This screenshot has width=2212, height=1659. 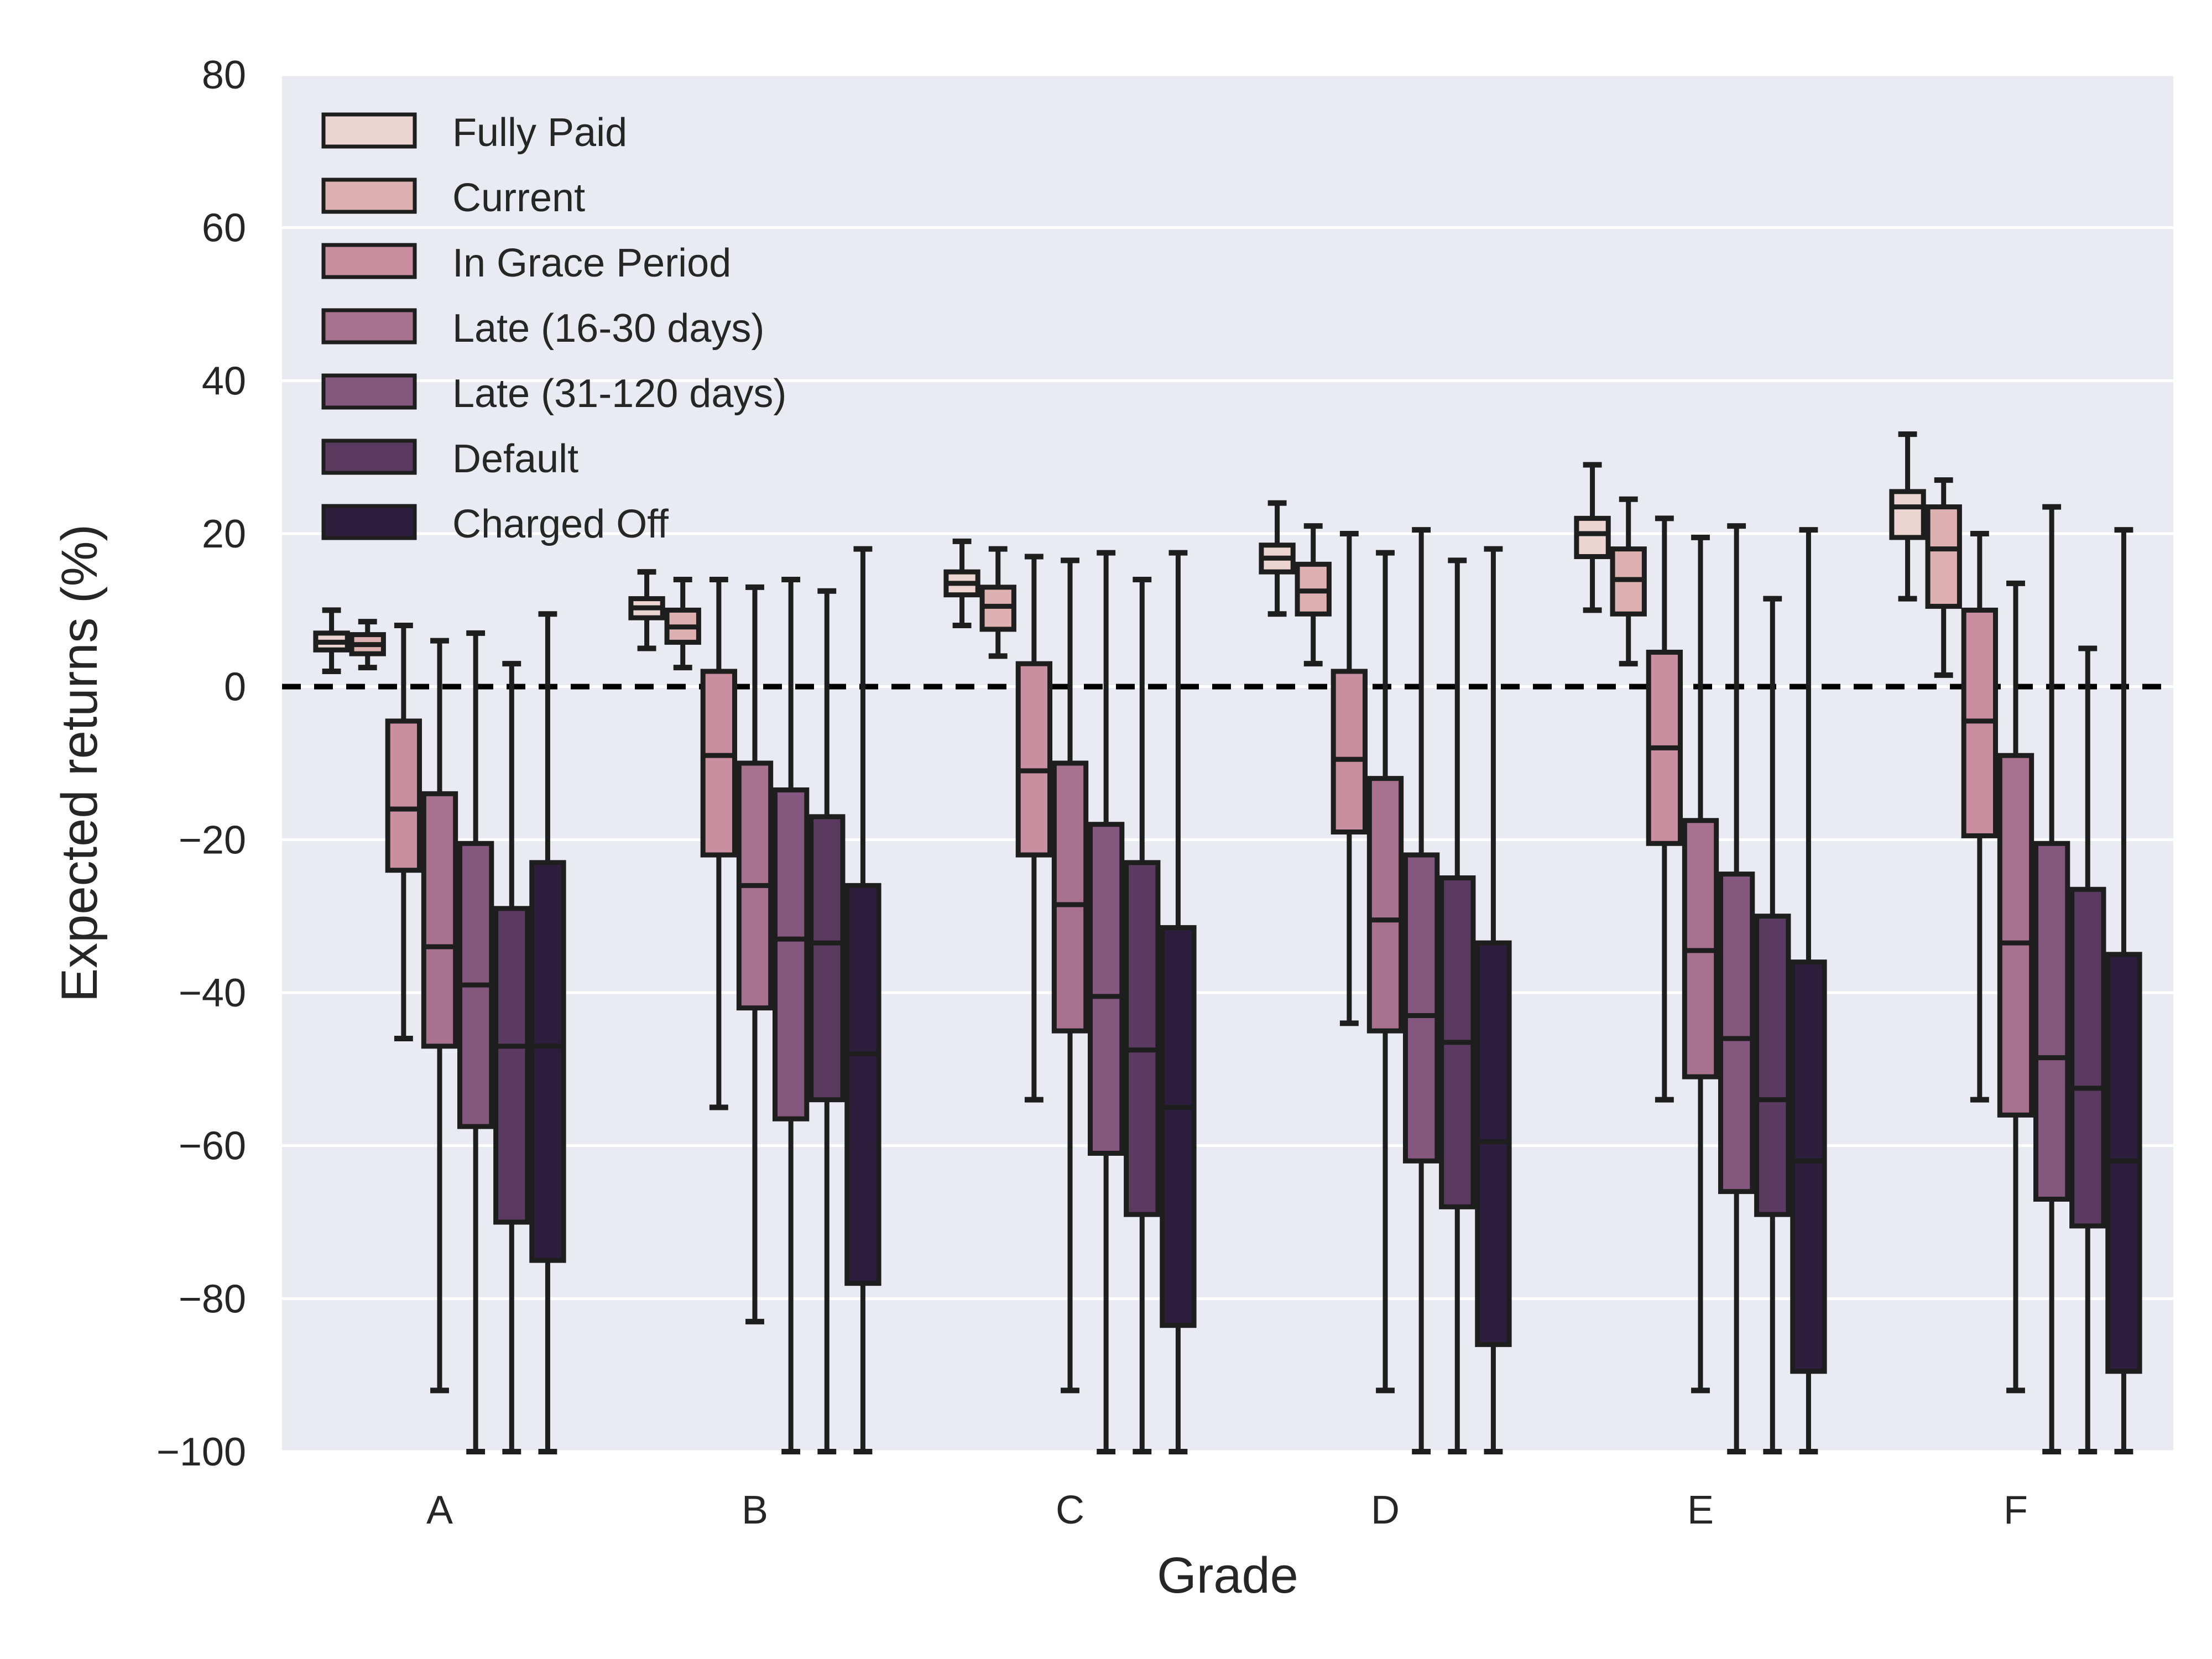 What do you see at coordinates (235, 687) in the screenshot?
I see `y-tick-label: 0` at bounding box center [235, 687].